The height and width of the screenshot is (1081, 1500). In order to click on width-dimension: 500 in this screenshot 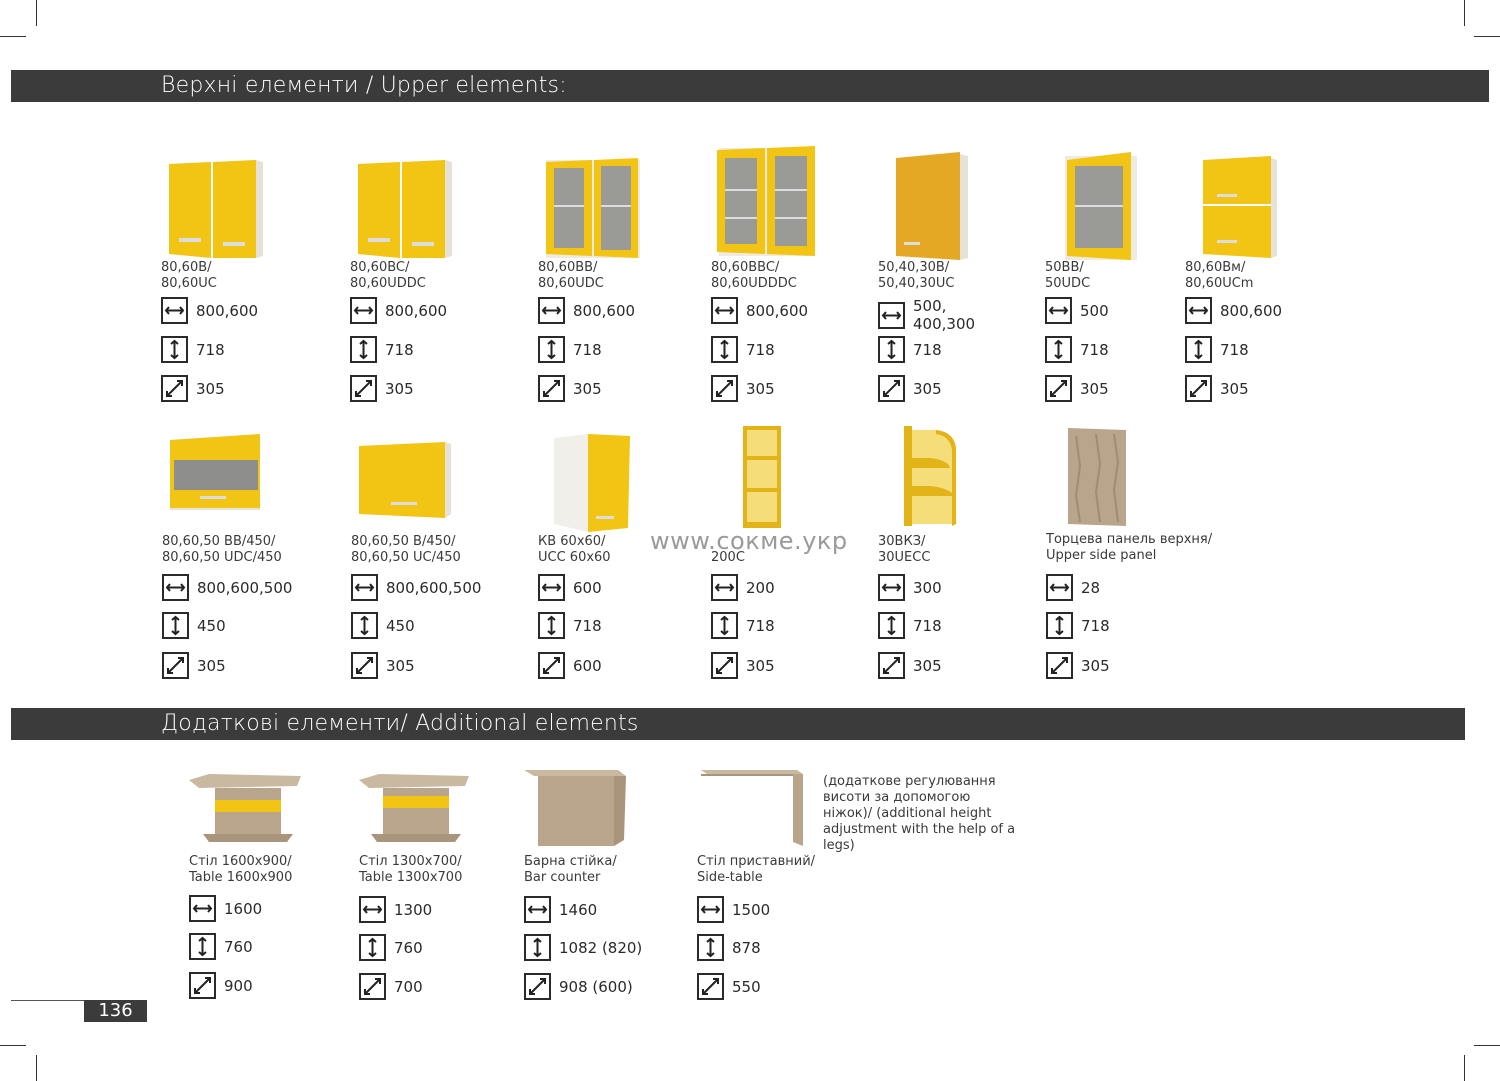, I will do `click(1077, 310)`.